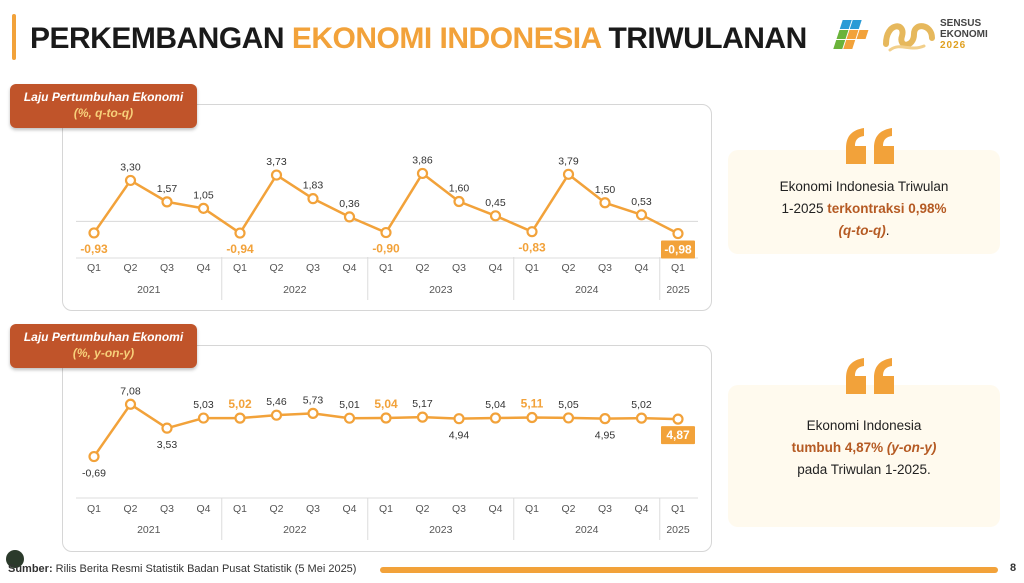 This screenshot has width=1024, height=583. I want to click on yony-year-label: 2024, so click(587, 530).